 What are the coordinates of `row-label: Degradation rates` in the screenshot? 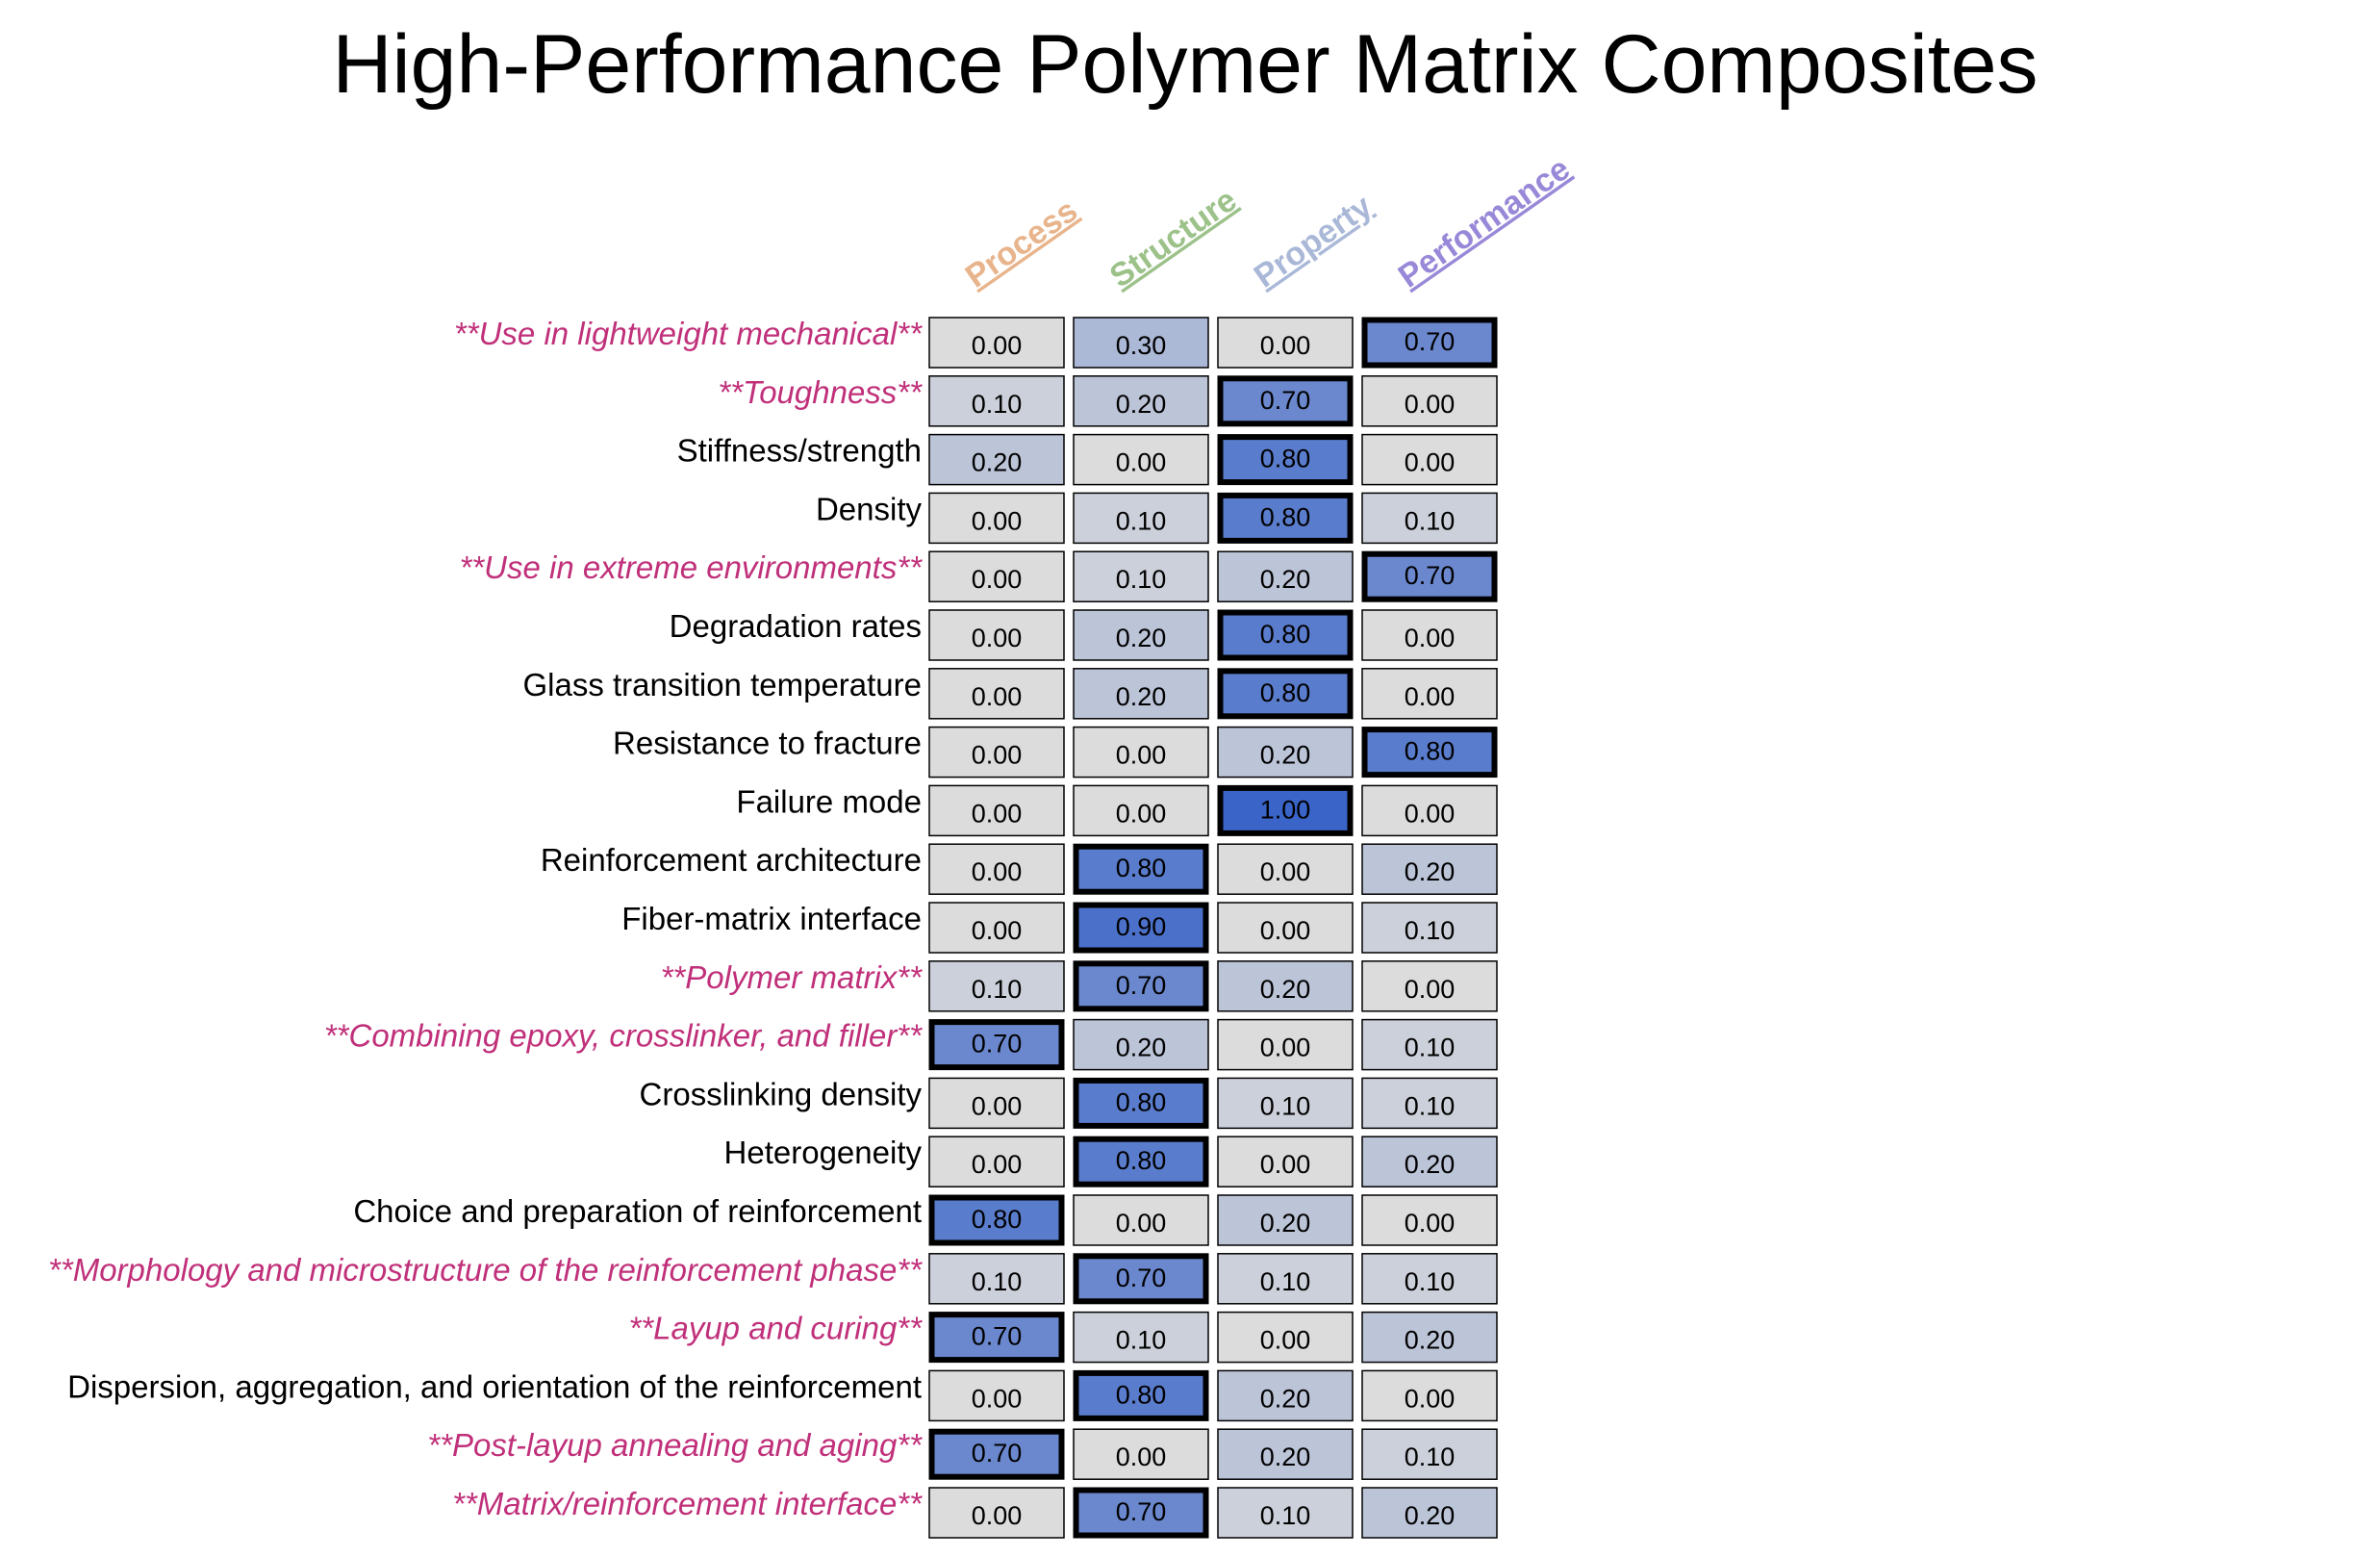 It's located at (796, 626).